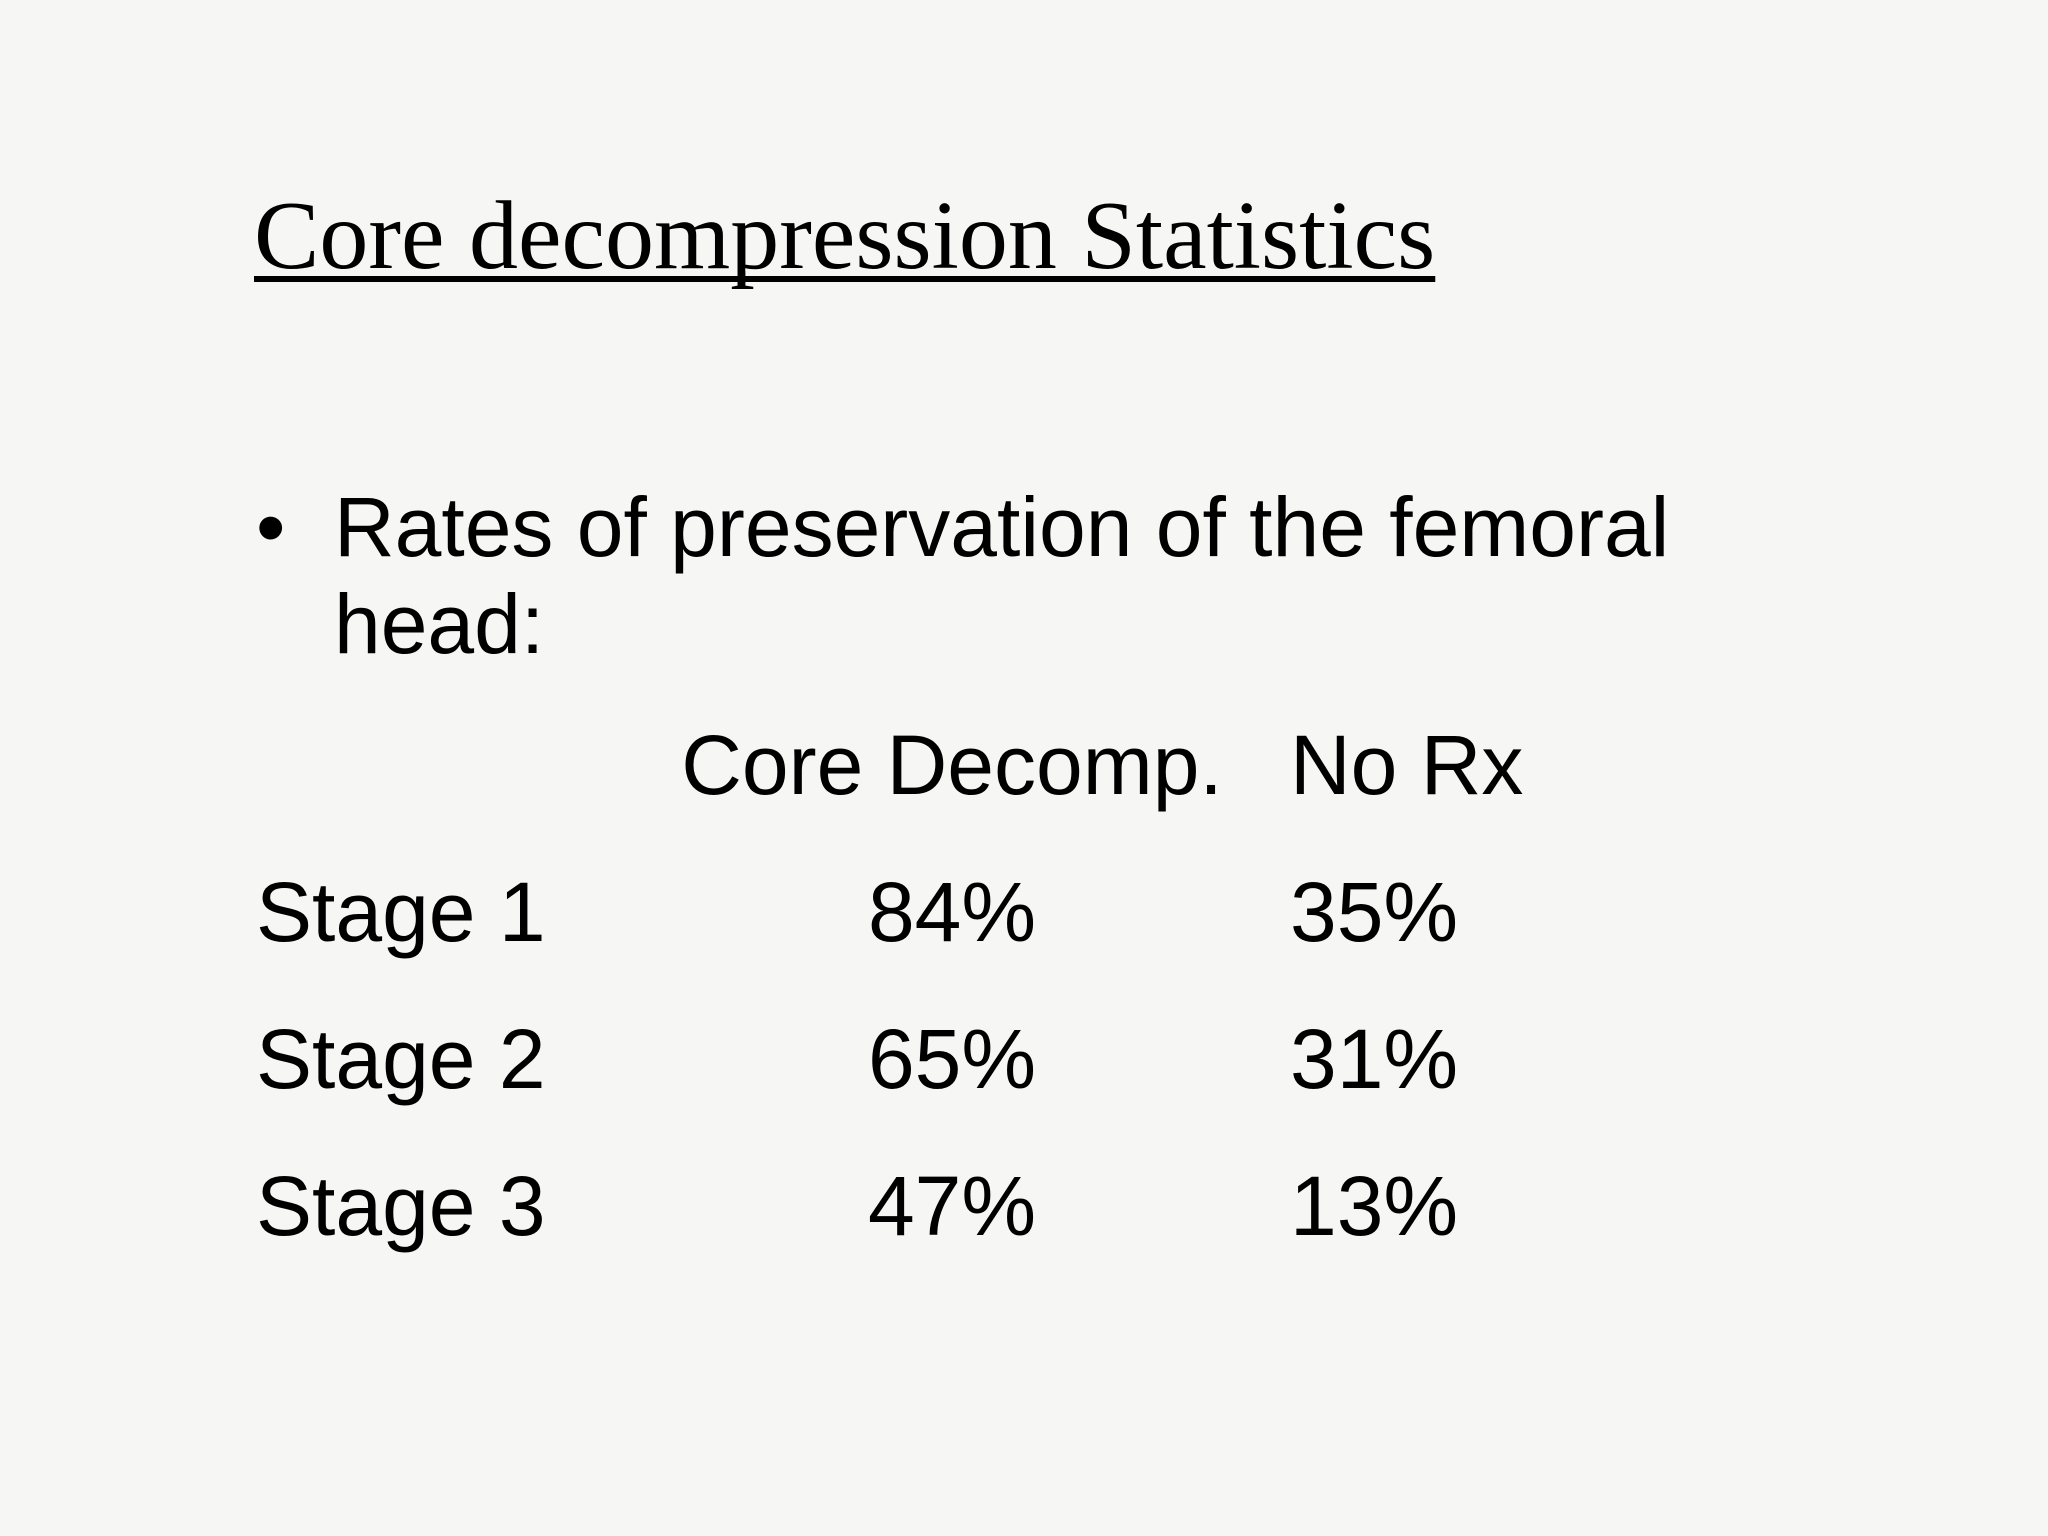 The width and height of the screenshot is (2048, 1536). Describe the element at coordinates (952, 1206) in the screenshot. I see `core-decomp-value: 47%` at that location.